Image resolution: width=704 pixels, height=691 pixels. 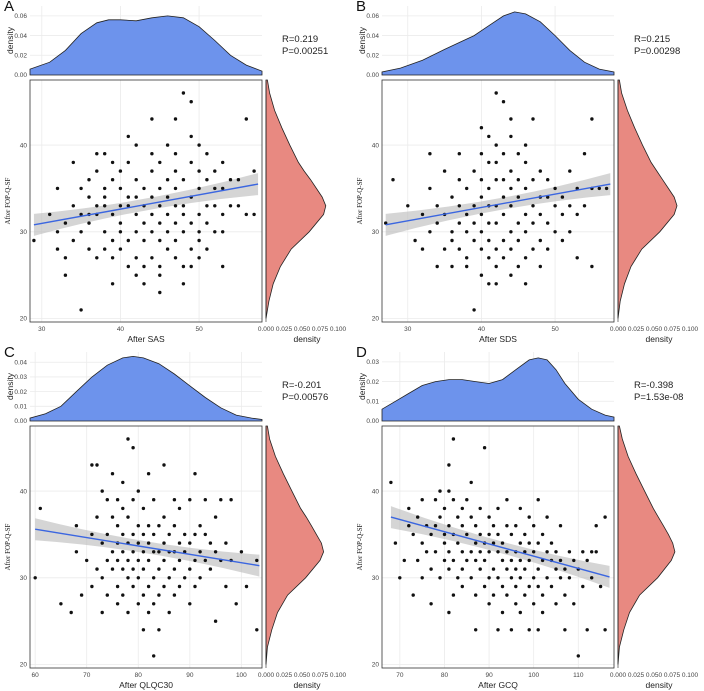 I want to click on x-tick-label: 100, so click(x=241, y=675).